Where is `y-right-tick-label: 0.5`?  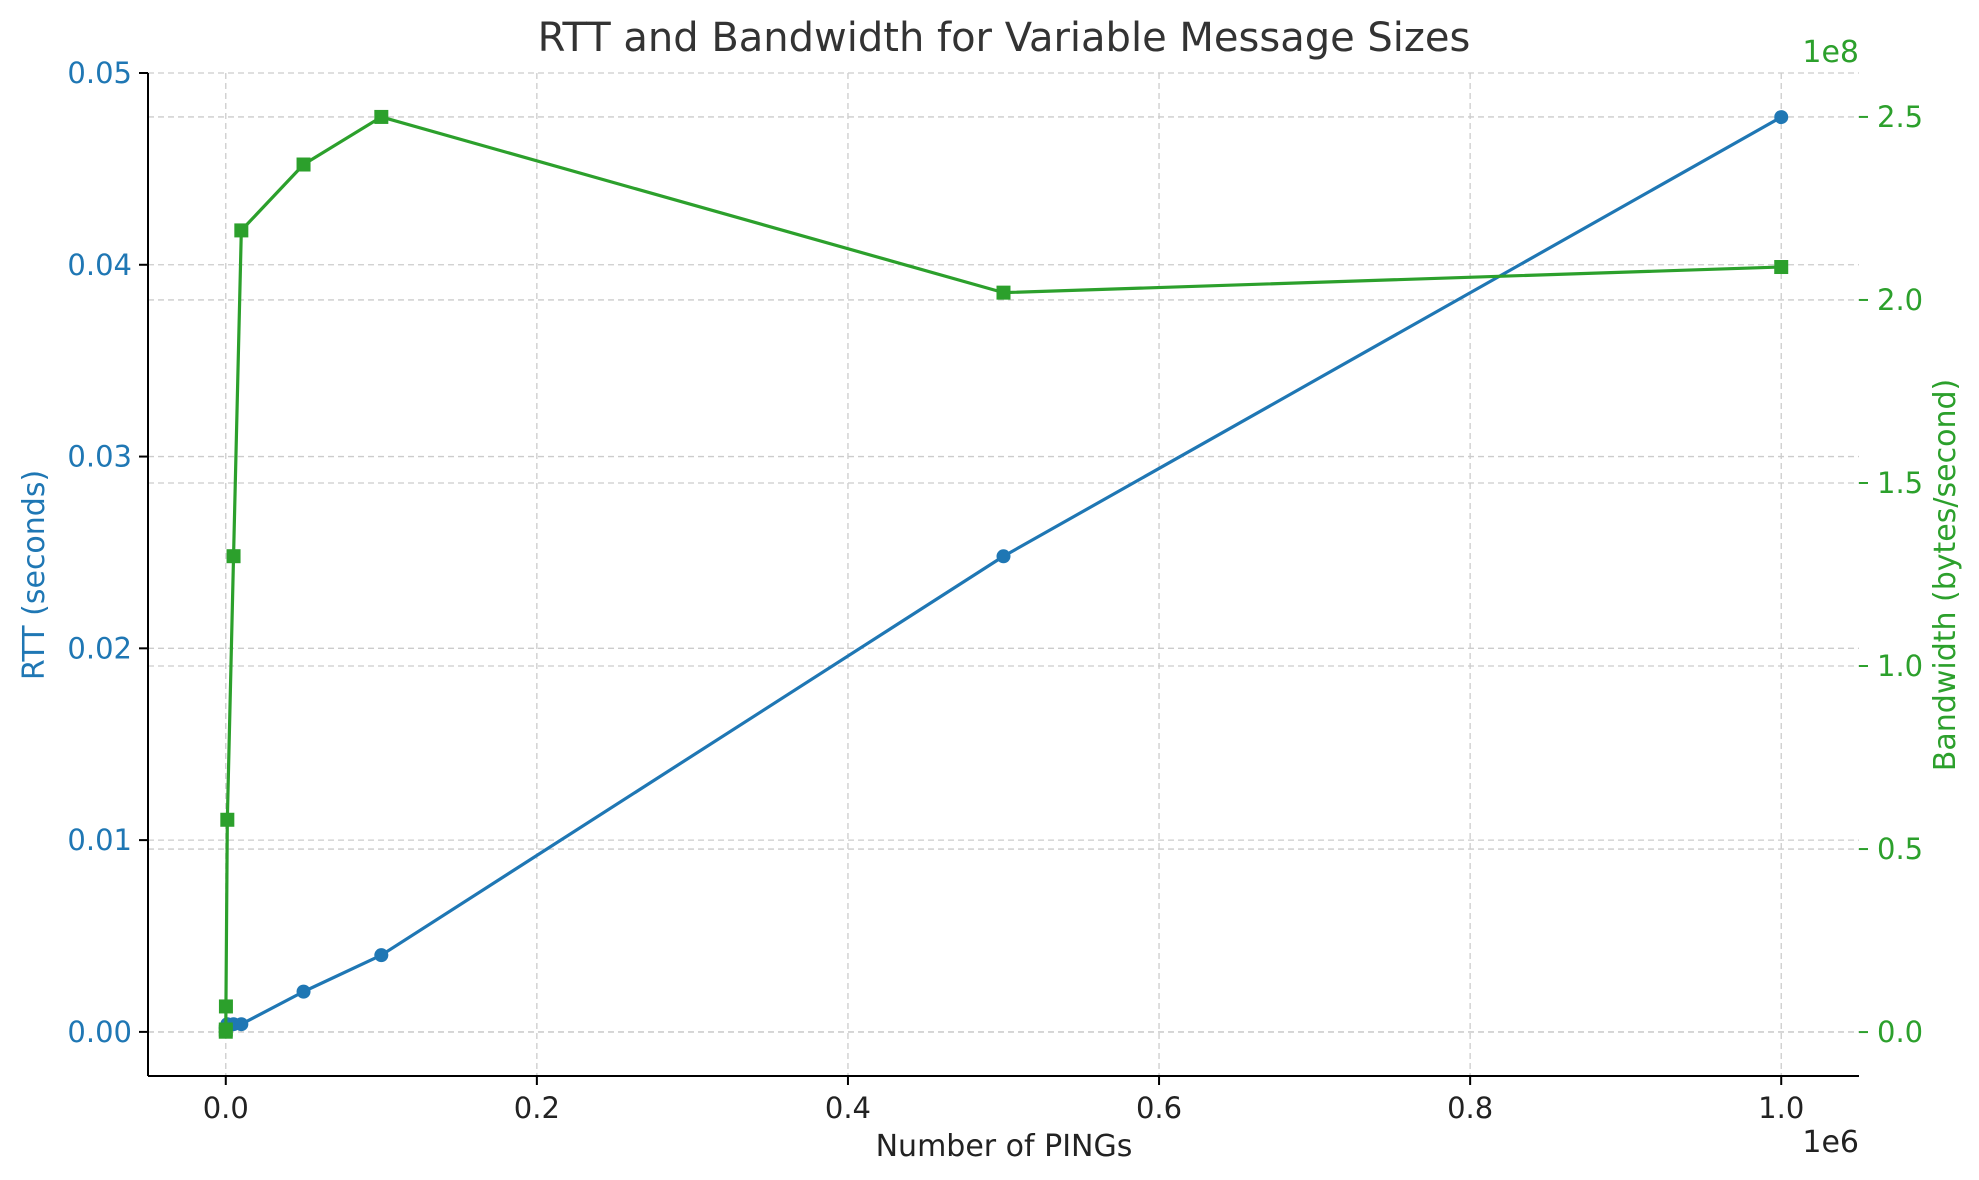
y-right-tick-label: 0.5 is located at coordinates (1900, 849).